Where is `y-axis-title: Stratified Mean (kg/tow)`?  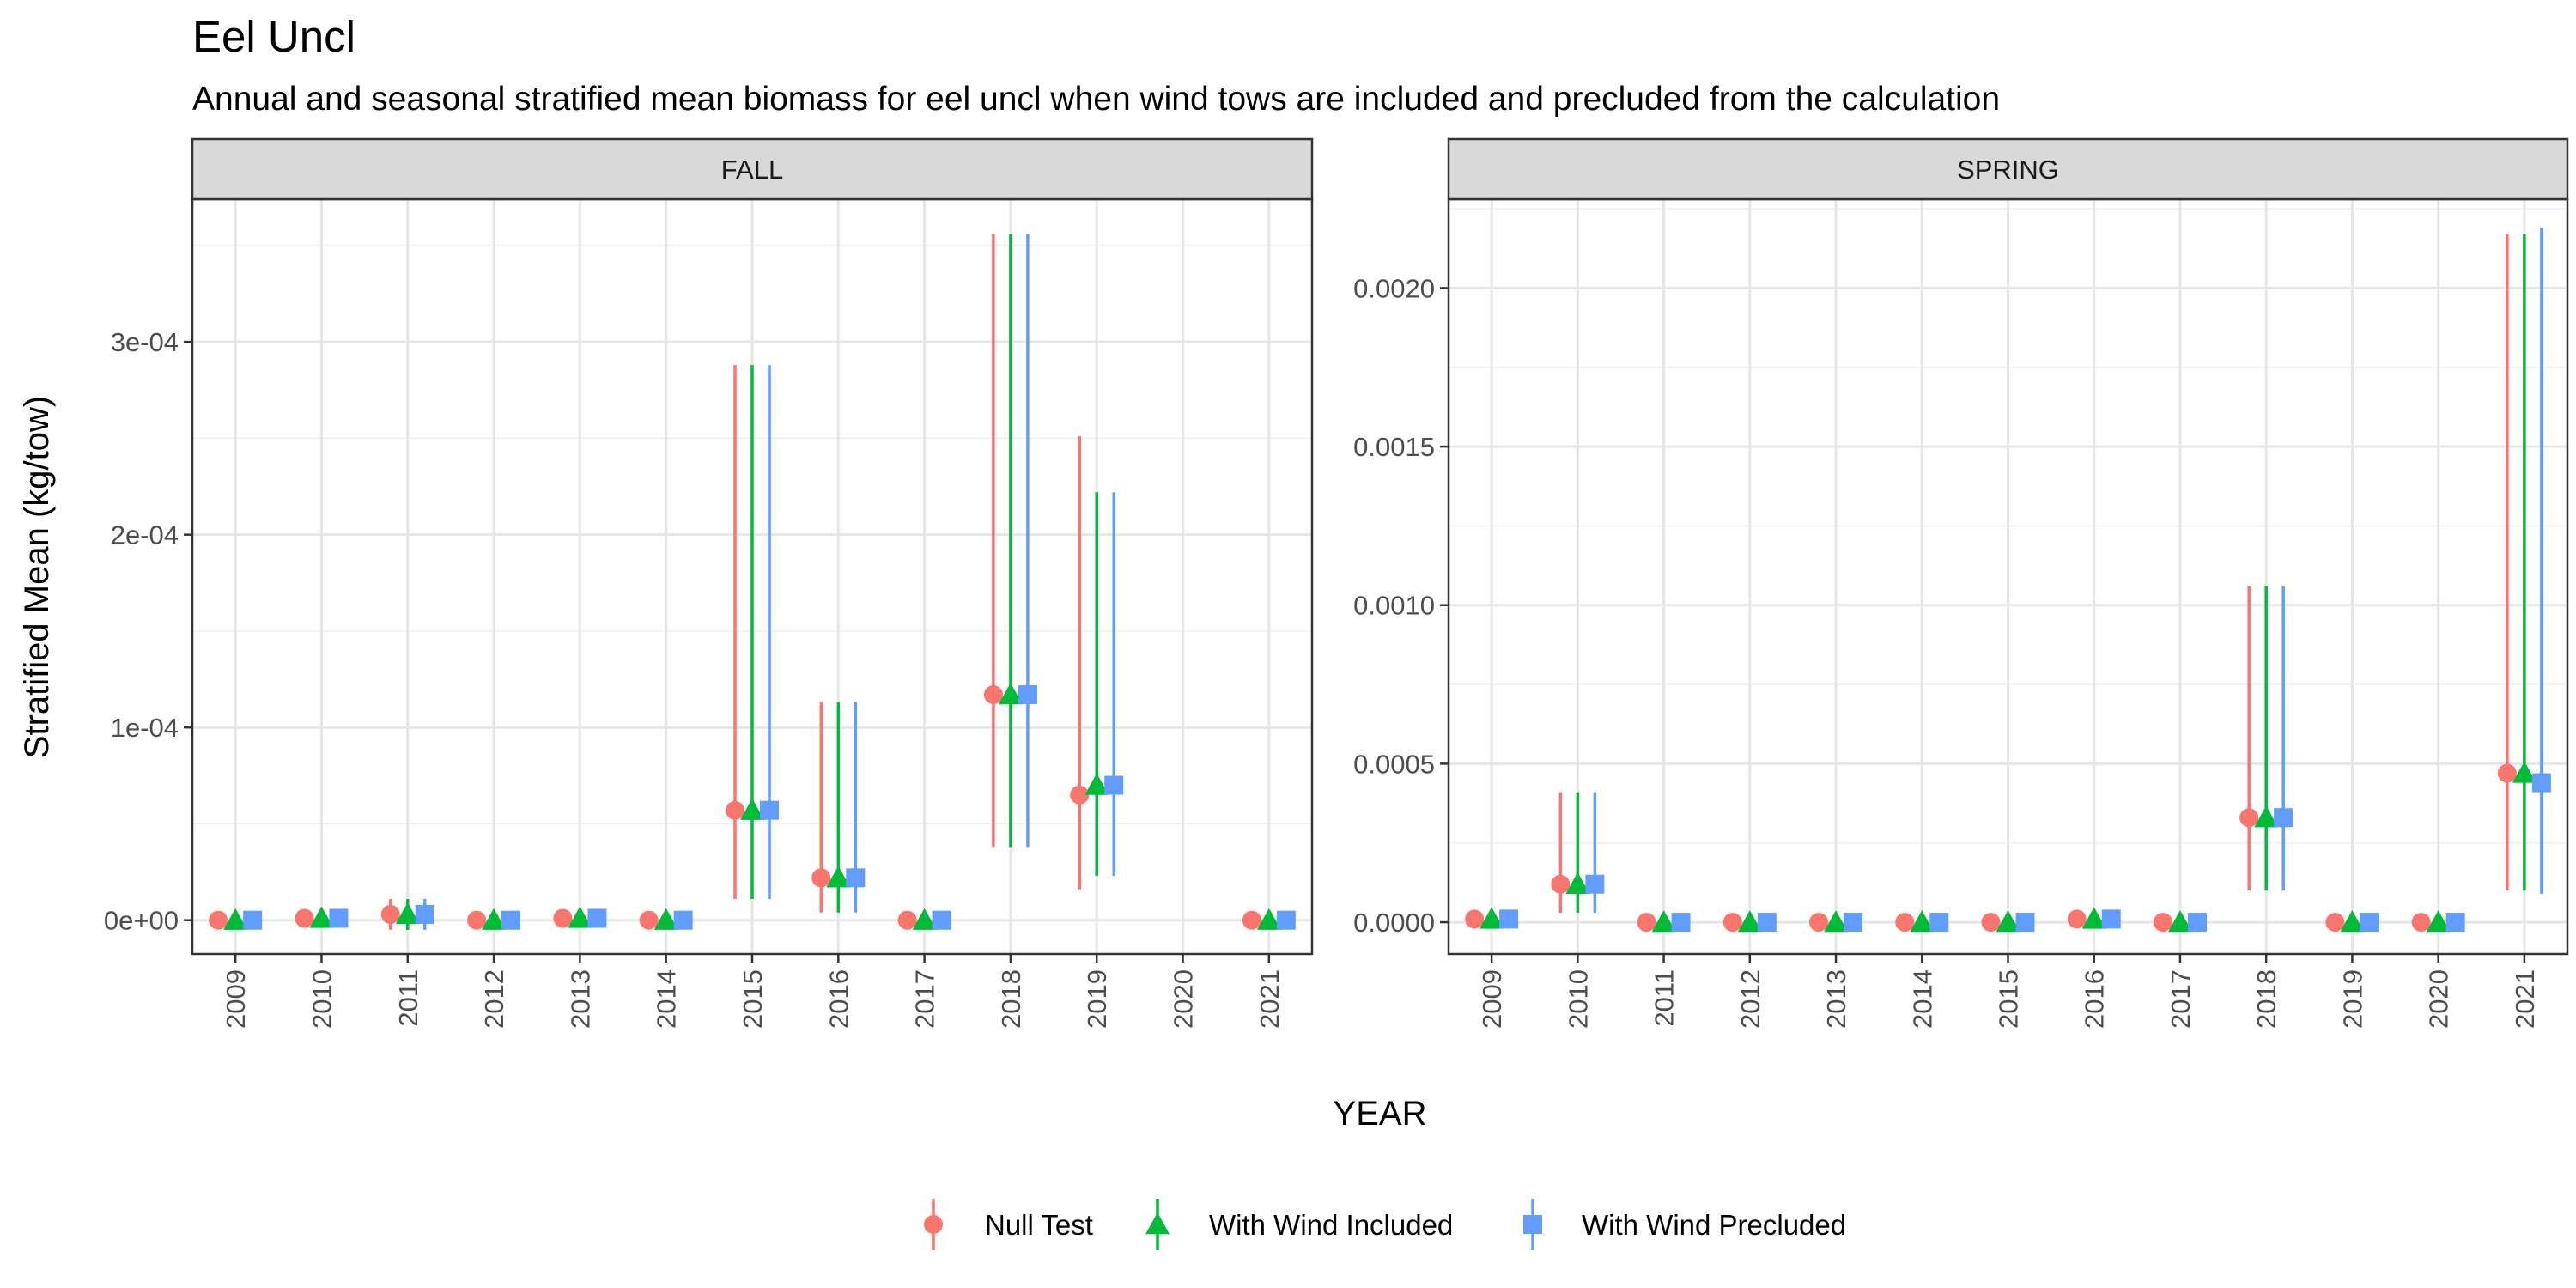
y-axis-title: Stratified Mean (kg/tow) is located at coordinates (37, 577).